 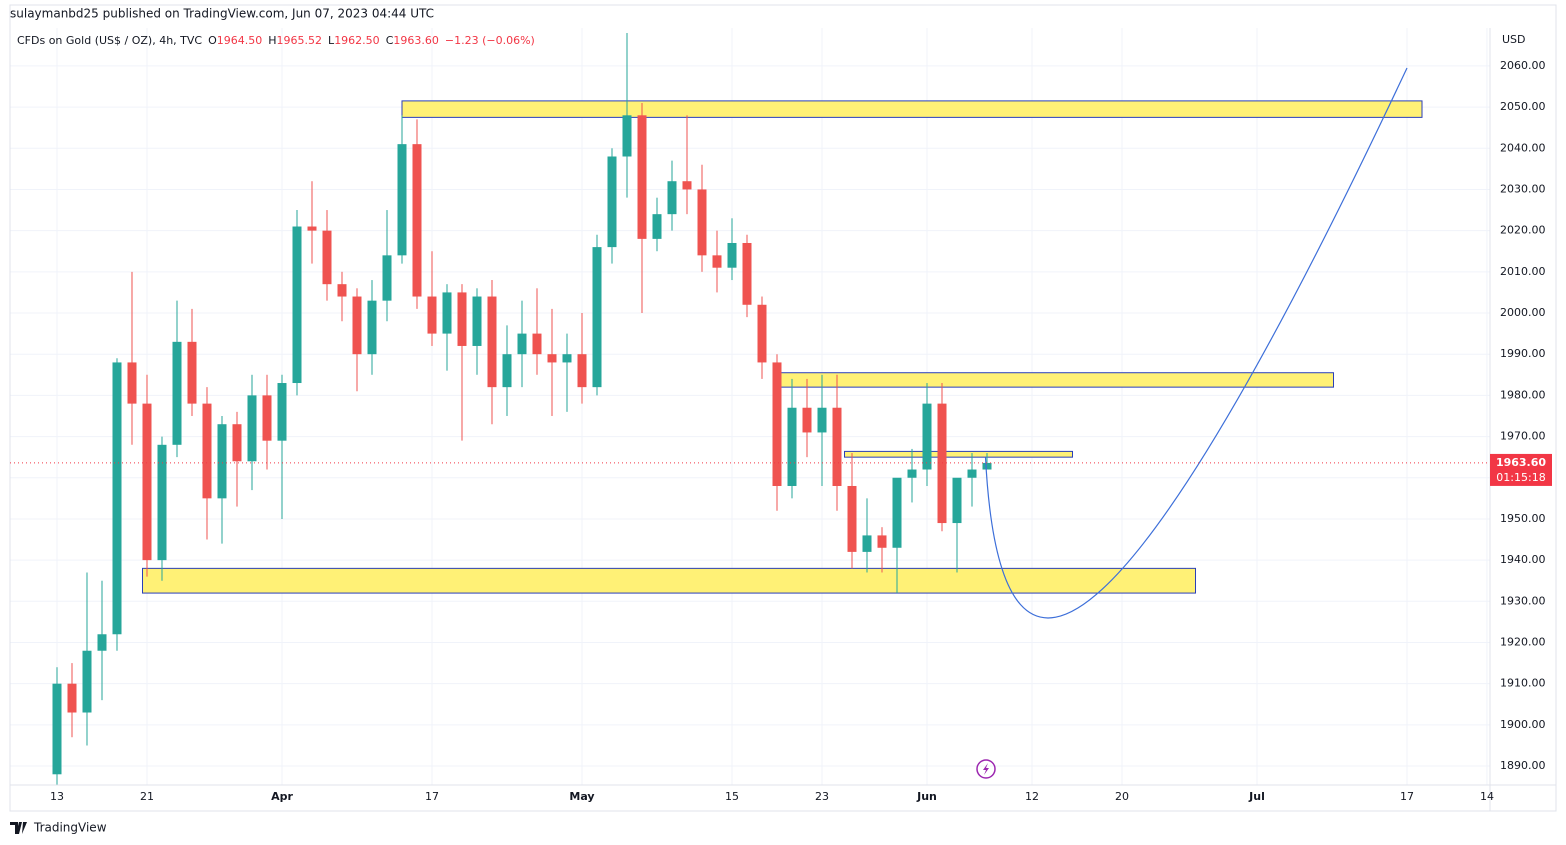 What do you see at coordinates (331, 40) in the screenshot?
I see `ohlc-key: L` at bounding box center [331, 40].